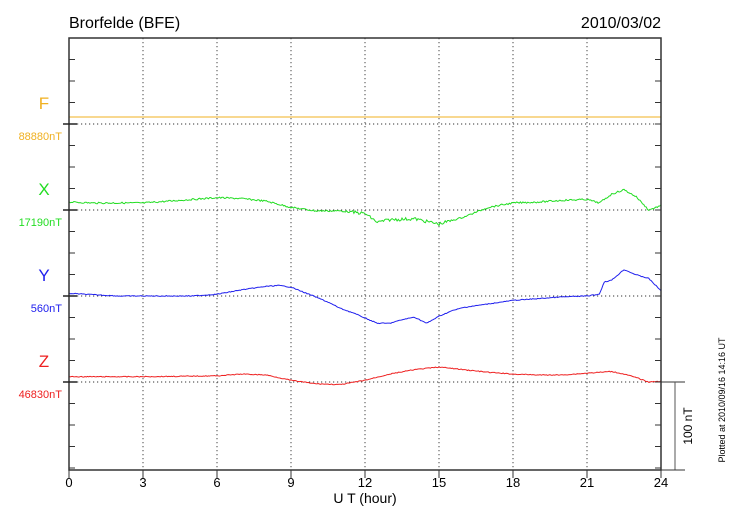 The width and height of the screenshot is (730, 520). What do you see at coordinates (587, 482) in the screenshot?
I see `x-tick-label: 21` at bounding box center [587, 482].